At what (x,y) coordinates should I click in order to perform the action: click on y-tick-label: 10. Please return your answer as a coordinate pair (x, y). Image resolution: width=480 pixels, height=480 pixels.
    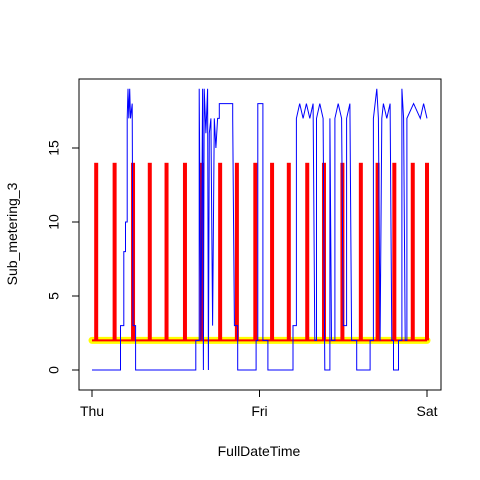
    Looking at the image, I should click on (54, 222).